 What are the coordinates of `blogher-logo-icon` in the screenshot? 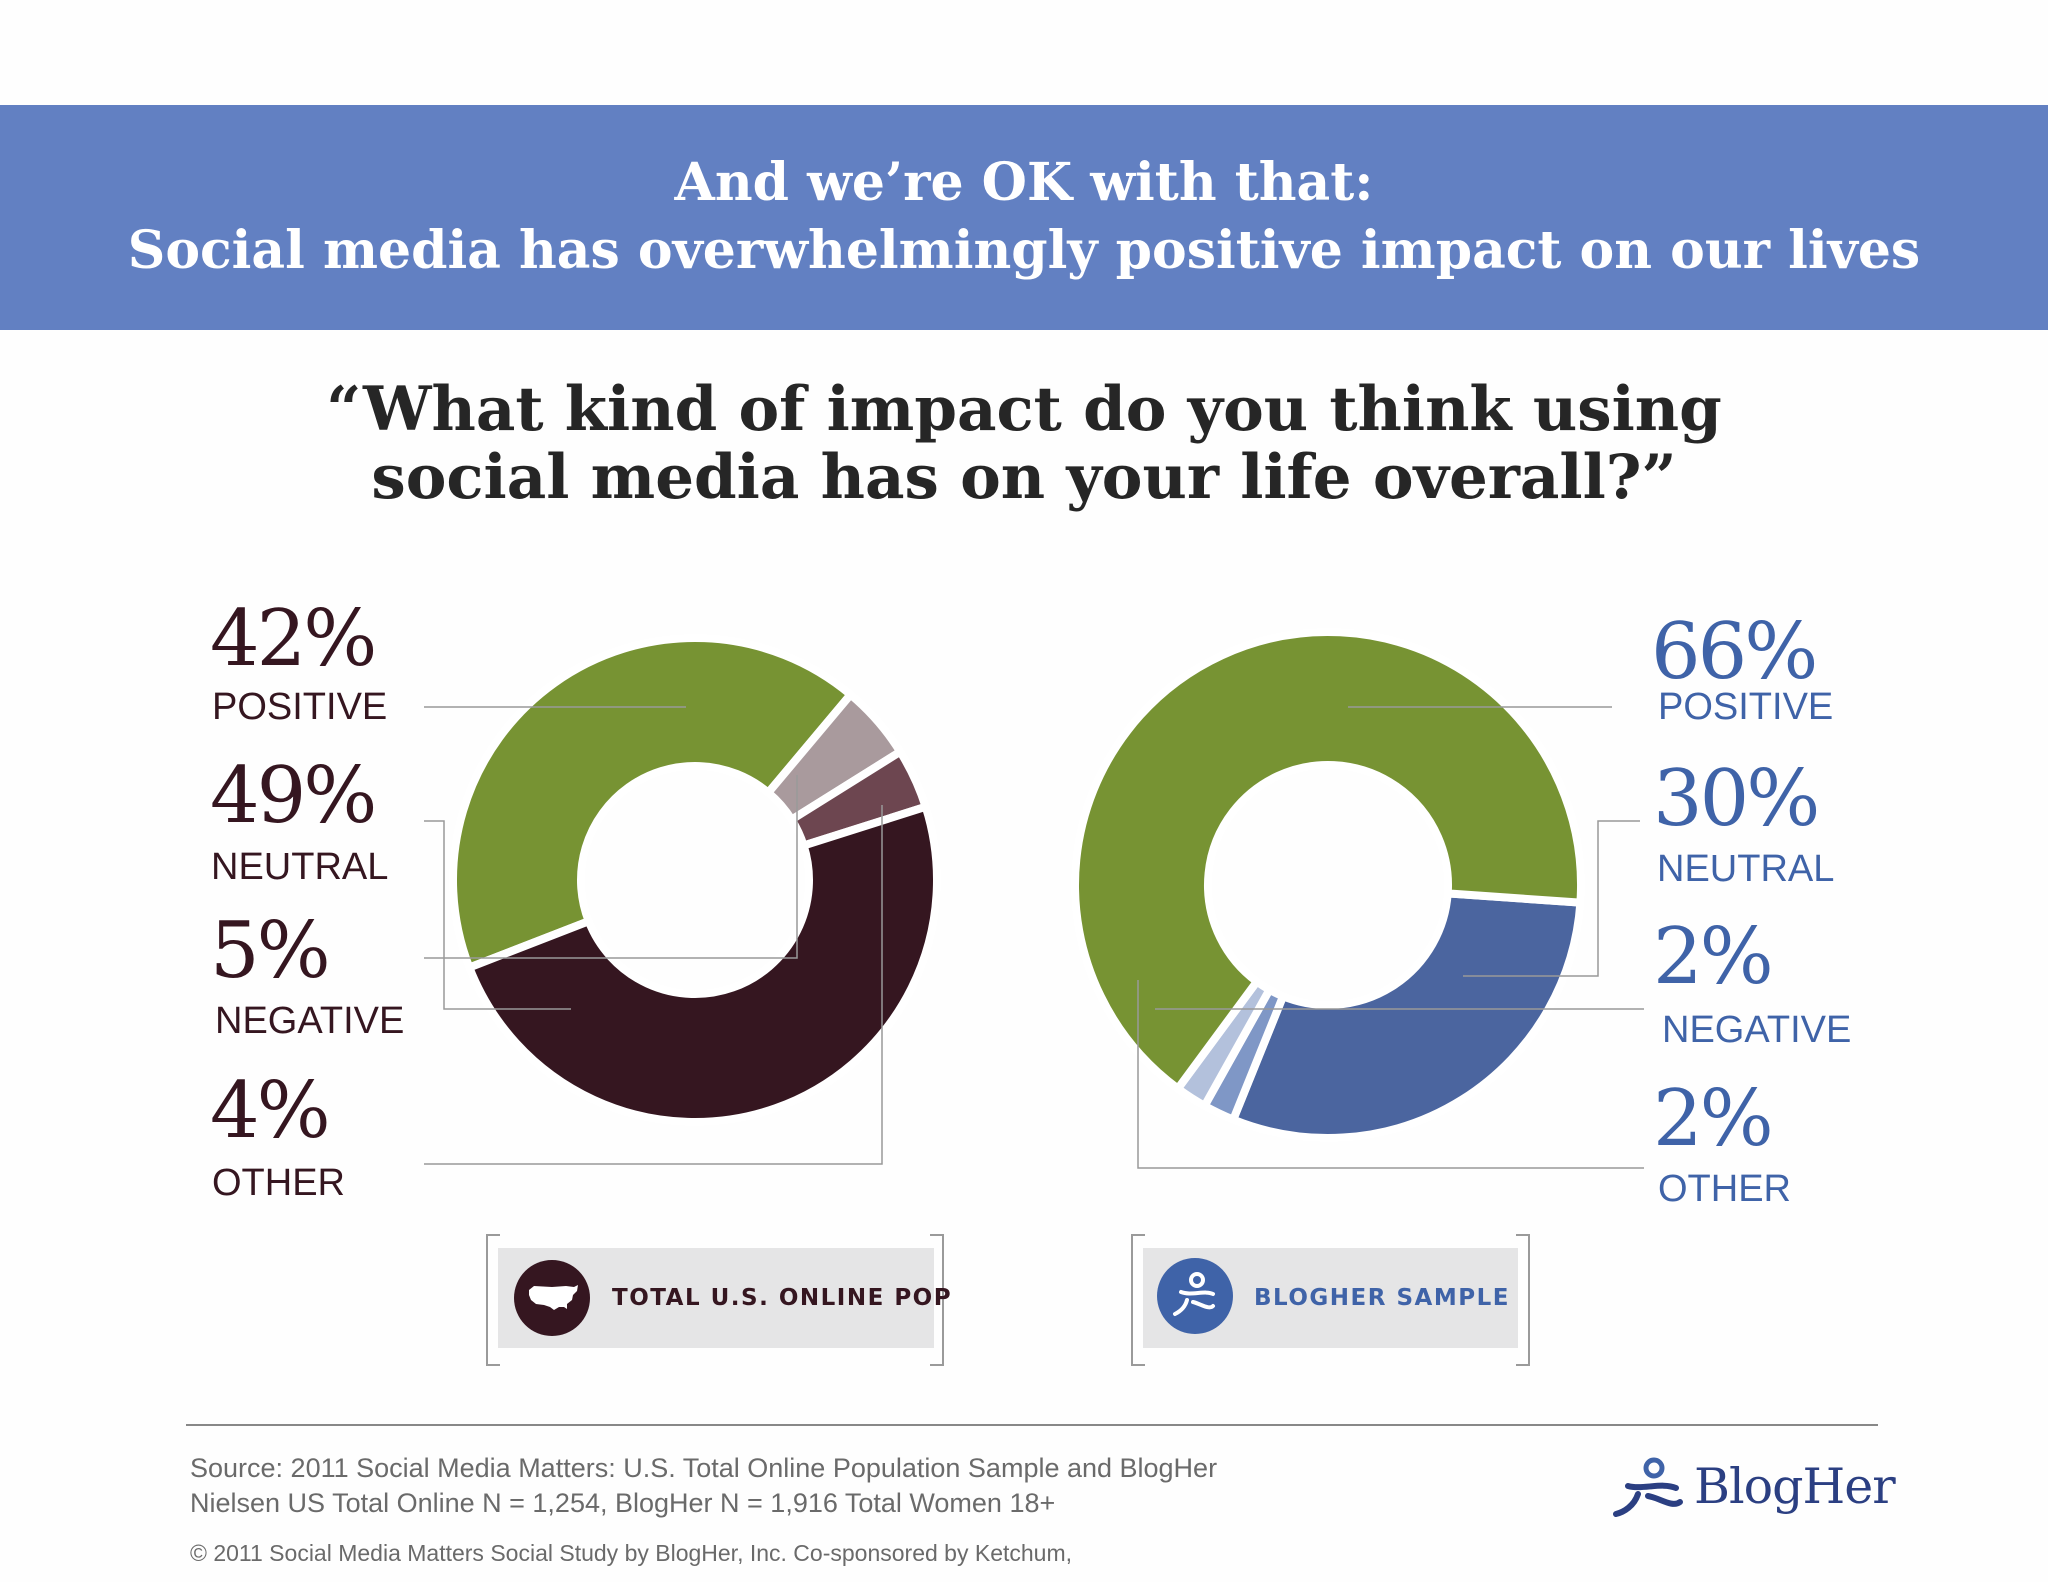 It's located at (1648, 1487).